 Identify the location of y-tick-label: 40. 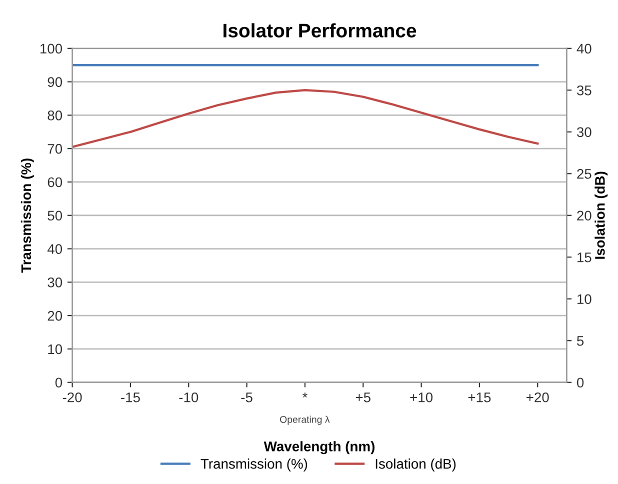
(54, 249).